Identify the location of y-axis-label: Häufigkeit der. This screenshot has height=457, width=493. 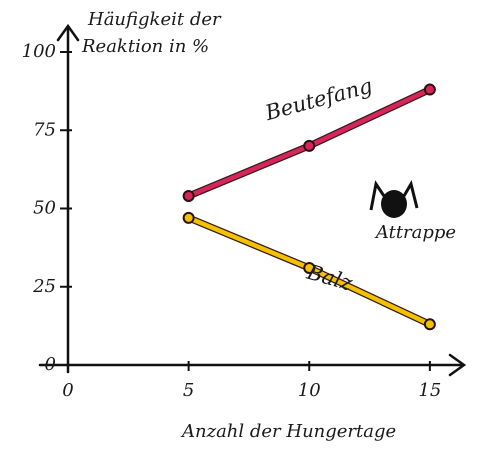
(154, 19).